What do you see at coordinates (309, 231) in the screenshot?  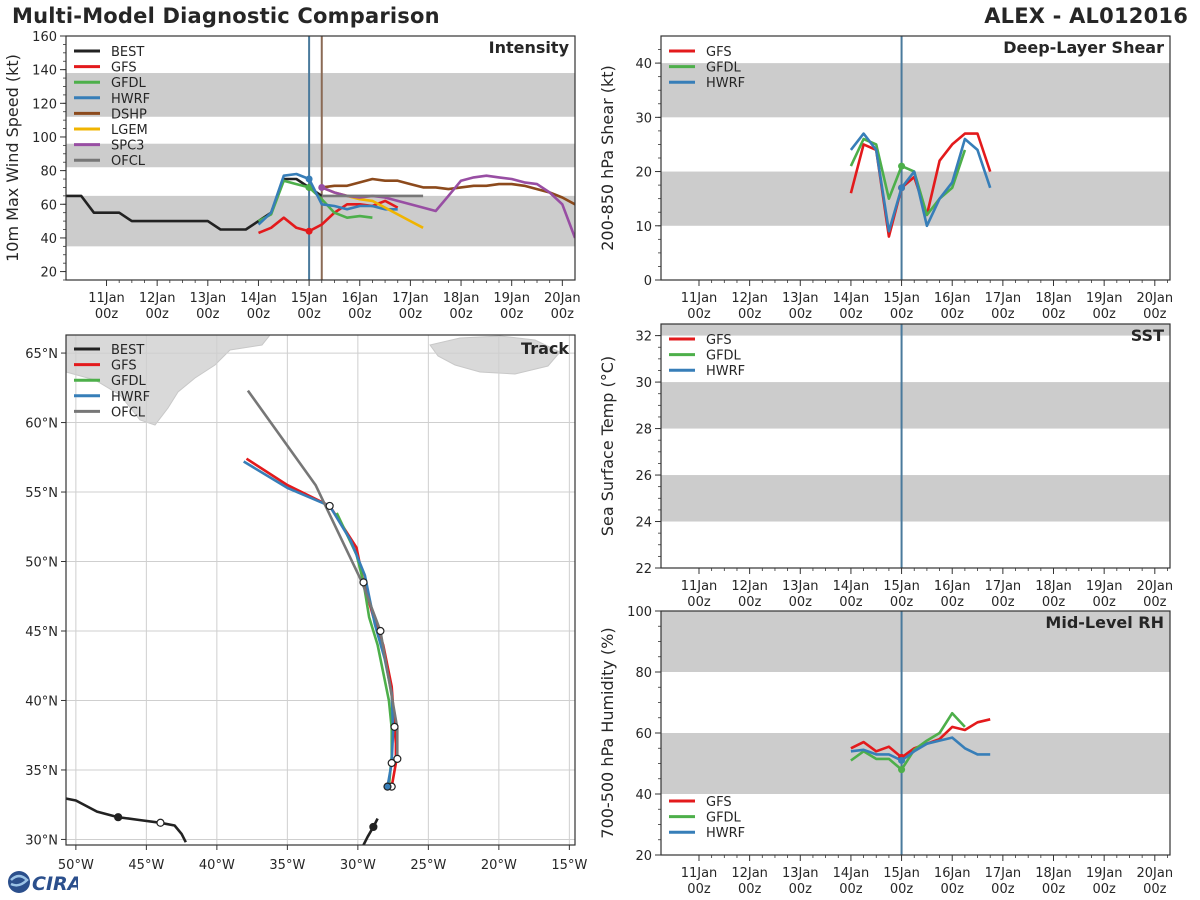 I see `marker-gfs` at bounding box center [309, 231].